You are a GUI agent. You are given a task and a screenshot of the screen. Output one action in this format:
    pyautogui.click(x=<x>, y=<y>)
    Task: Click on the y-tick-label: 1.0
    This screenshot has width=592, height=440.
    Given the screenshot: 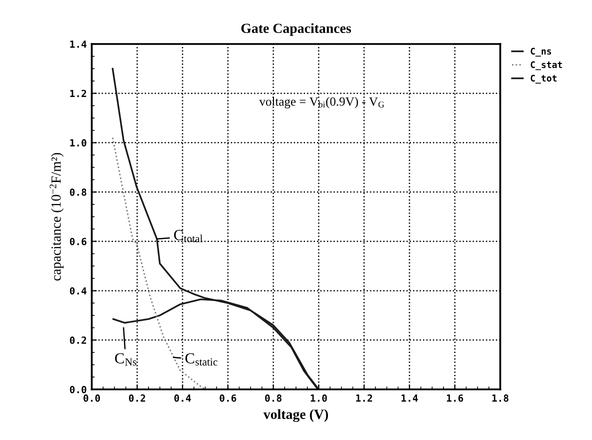 What is the action you would take?
    pyautogui.click(x=78, y=143)
    